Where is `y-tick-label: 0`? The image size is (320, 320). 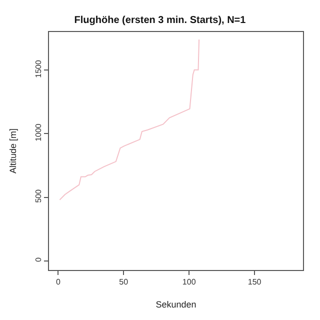 y-tick-label: 0 is located at coordinates (38, 259).